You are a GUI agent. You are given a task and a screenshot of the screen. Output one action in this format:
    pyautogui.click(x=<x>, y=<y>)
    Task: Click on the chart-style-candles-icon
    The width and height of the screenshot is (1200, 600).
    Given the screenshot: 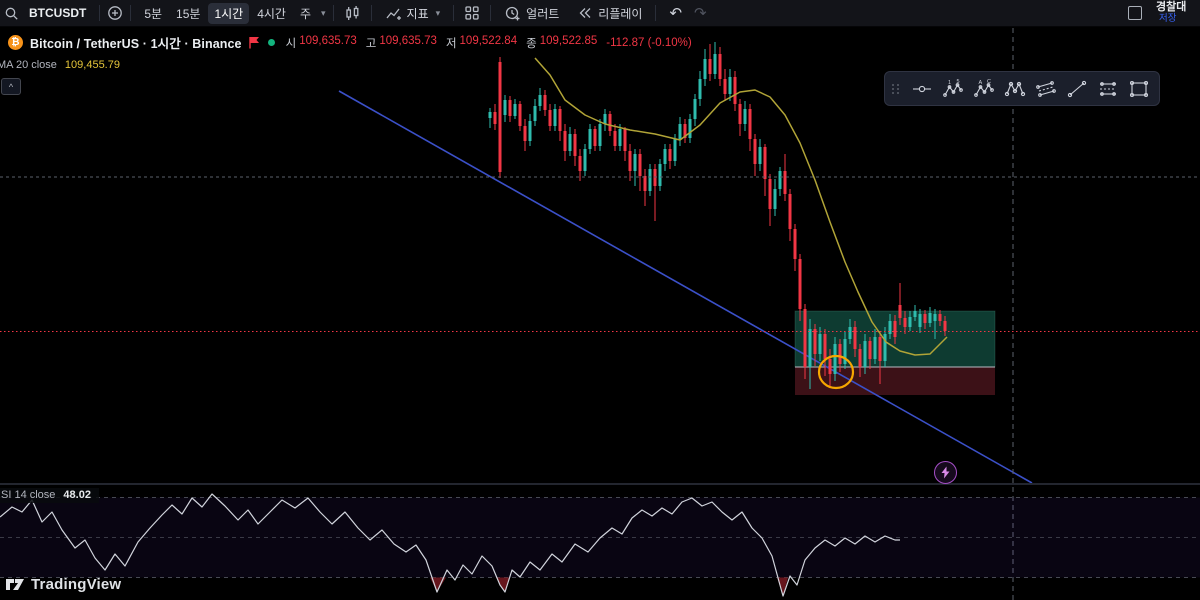 What is the action you would take?
    pyautogui.click(x=352, y=13)
    